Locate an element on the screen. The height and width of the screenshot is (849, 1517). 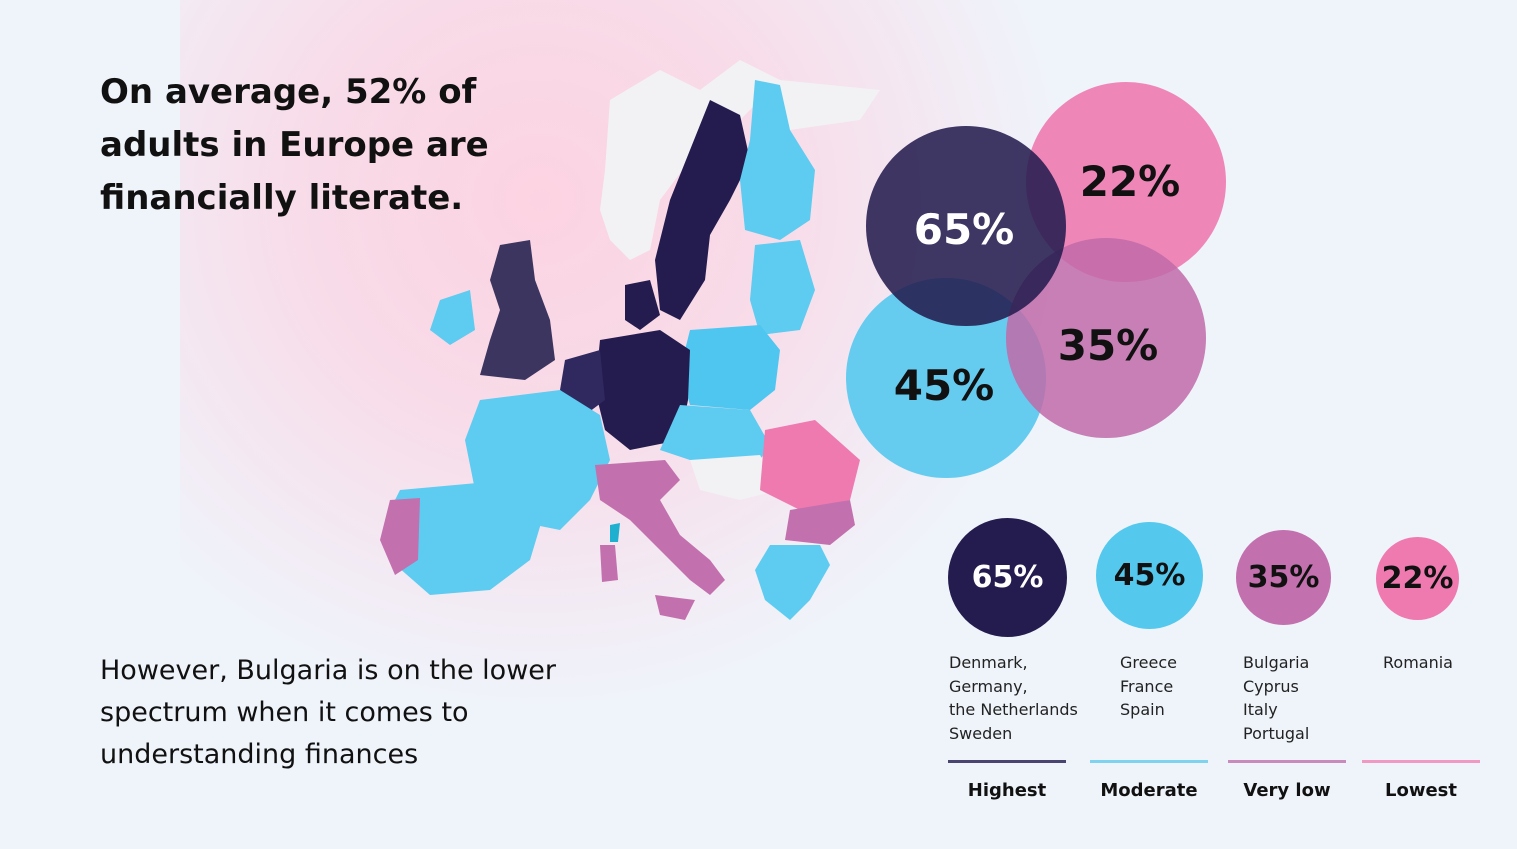
country-label: Italy is located at coordinates (1260, 709).